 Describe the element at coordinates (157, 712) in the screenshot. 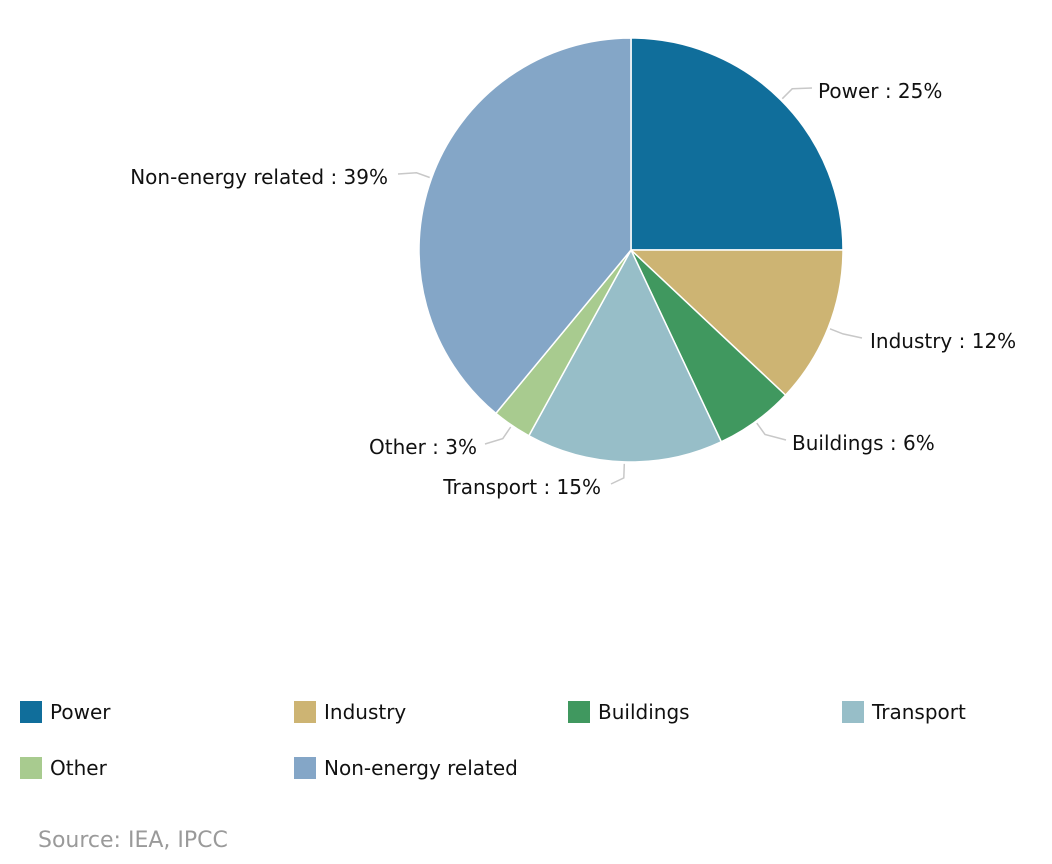

I see `legend-item-power: Power` at that location.